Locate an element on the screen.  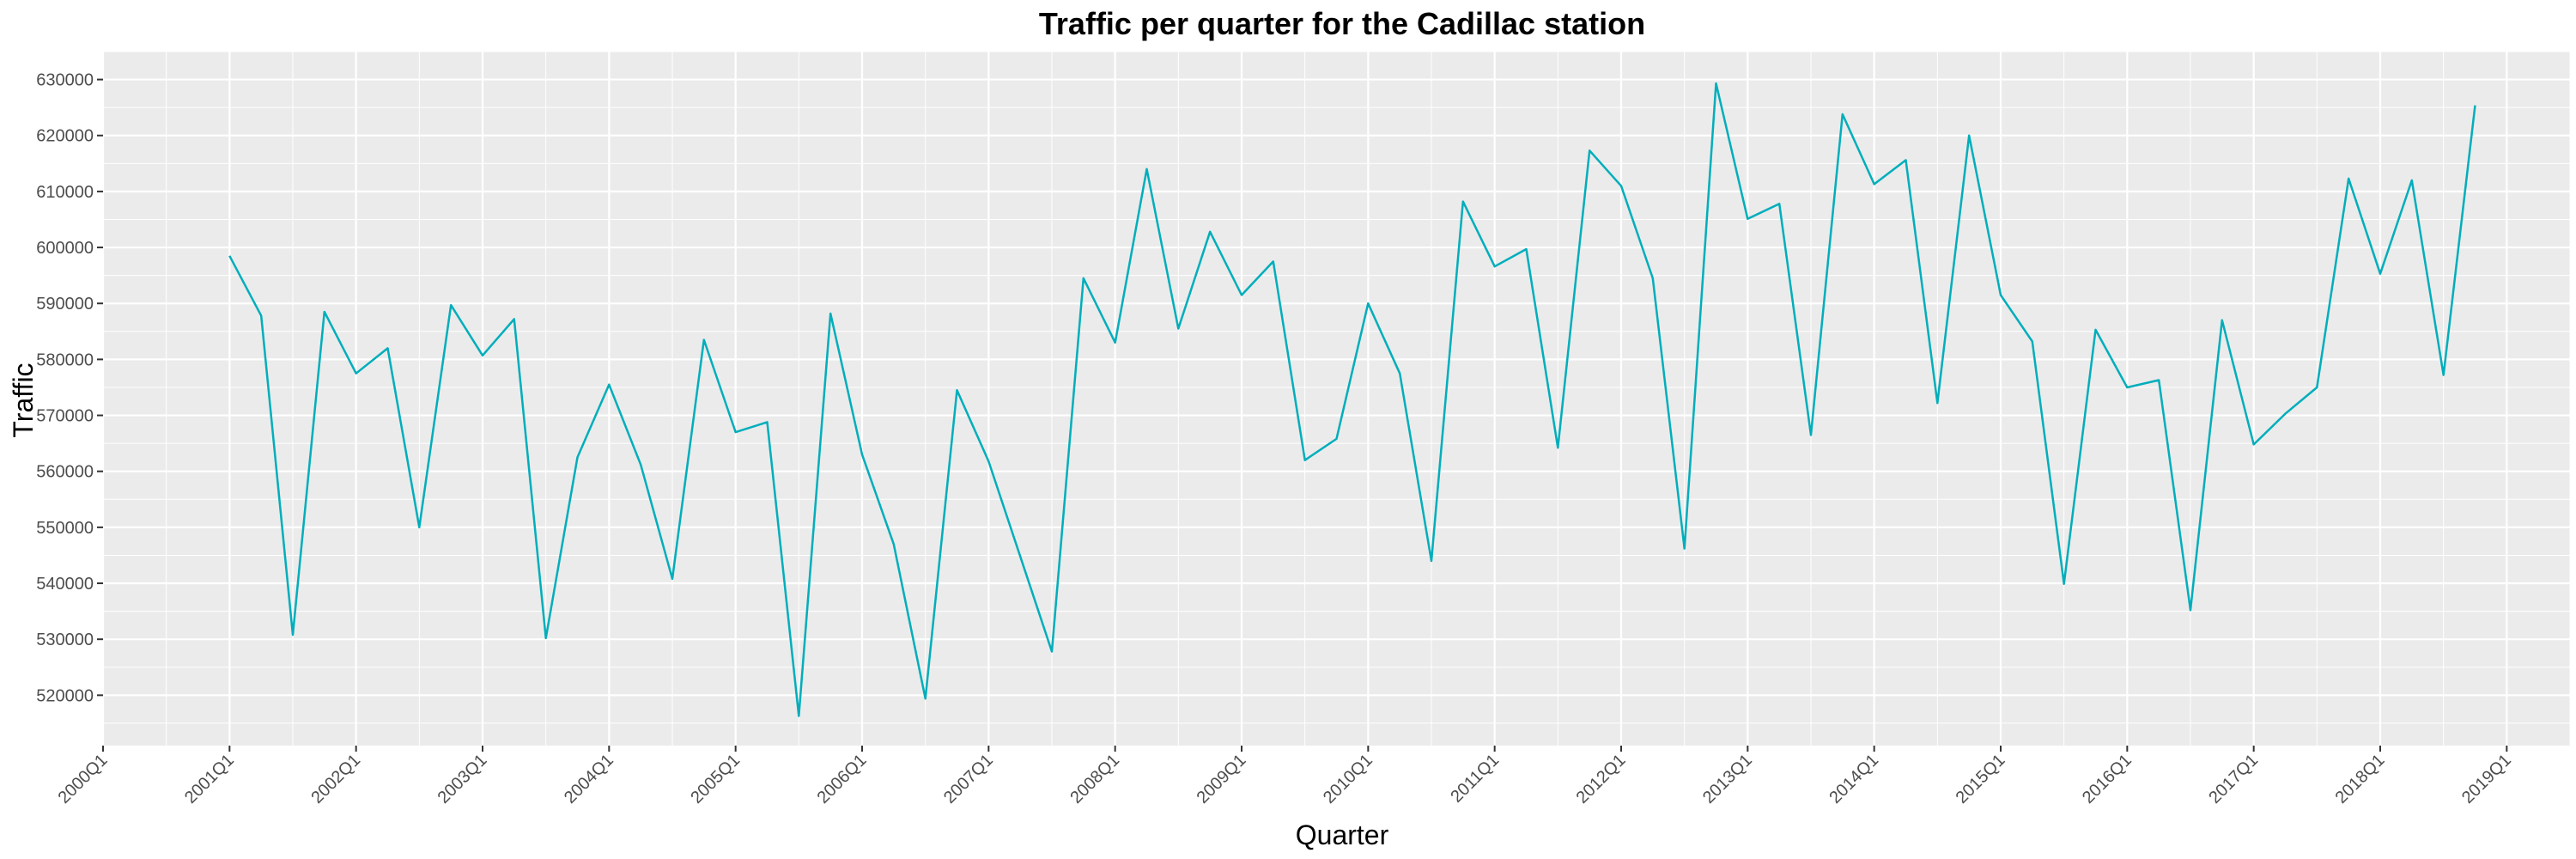
x-tick-label: 2014Q1 is located at coordinates (1854, 779).